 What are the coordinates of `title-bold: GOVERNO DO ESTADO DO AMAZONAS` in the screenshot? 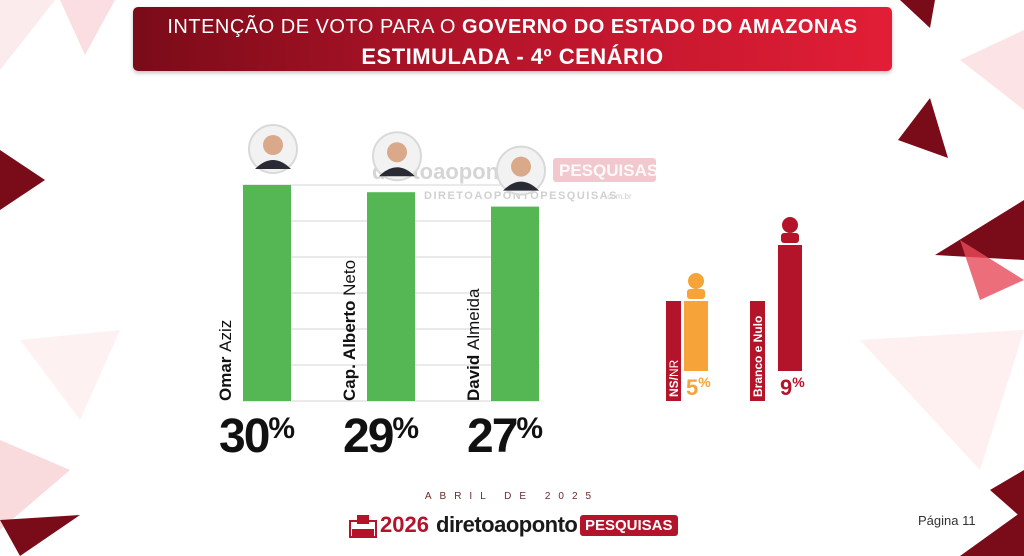 It's located at (660, 27).